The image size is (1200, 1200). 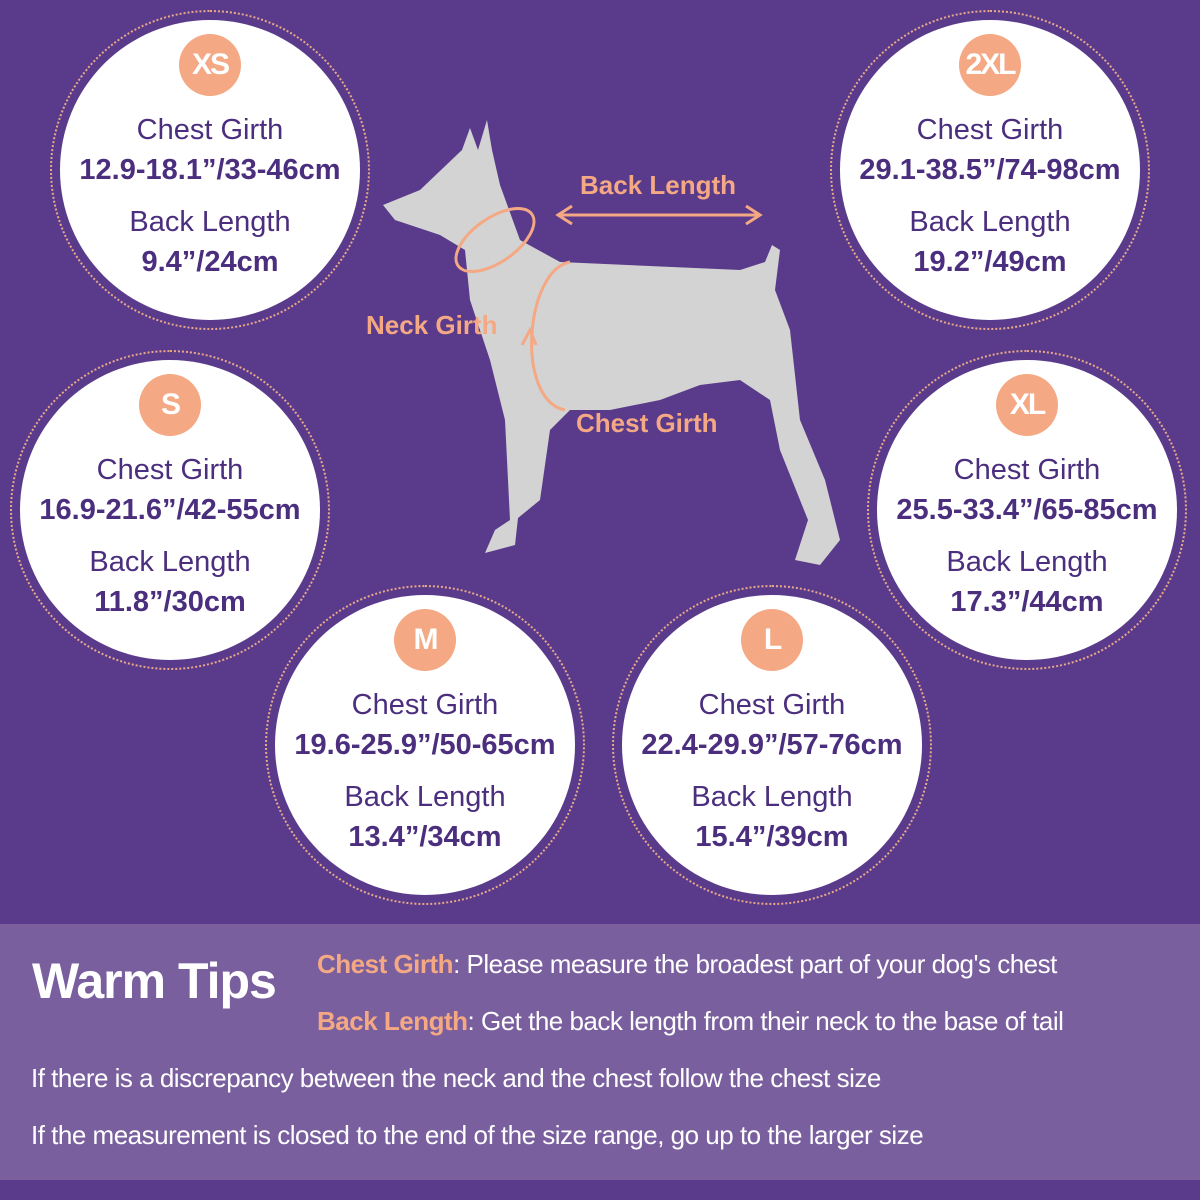 What do you see at coordinates (754, 215) in the screenshot?
I see `arrow-right-icon` at bounding box center [754, 215].